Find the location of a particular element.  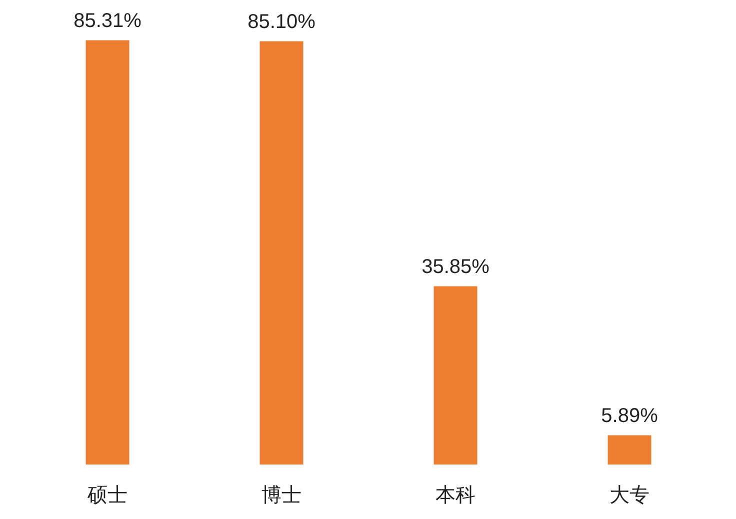

data-label: 85.31% is located at coordinates (108, 21).